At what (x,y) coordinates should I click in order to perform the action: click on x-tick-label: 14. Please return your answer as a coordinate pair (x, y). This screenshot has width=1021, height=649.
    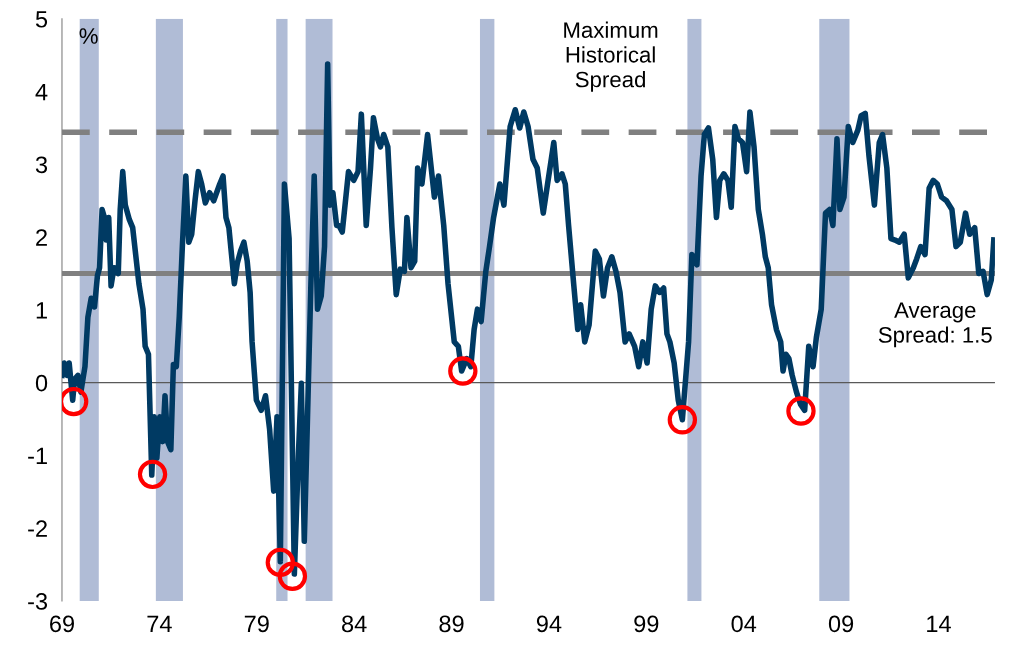
    Looking at the image, I should click on (939, 623).